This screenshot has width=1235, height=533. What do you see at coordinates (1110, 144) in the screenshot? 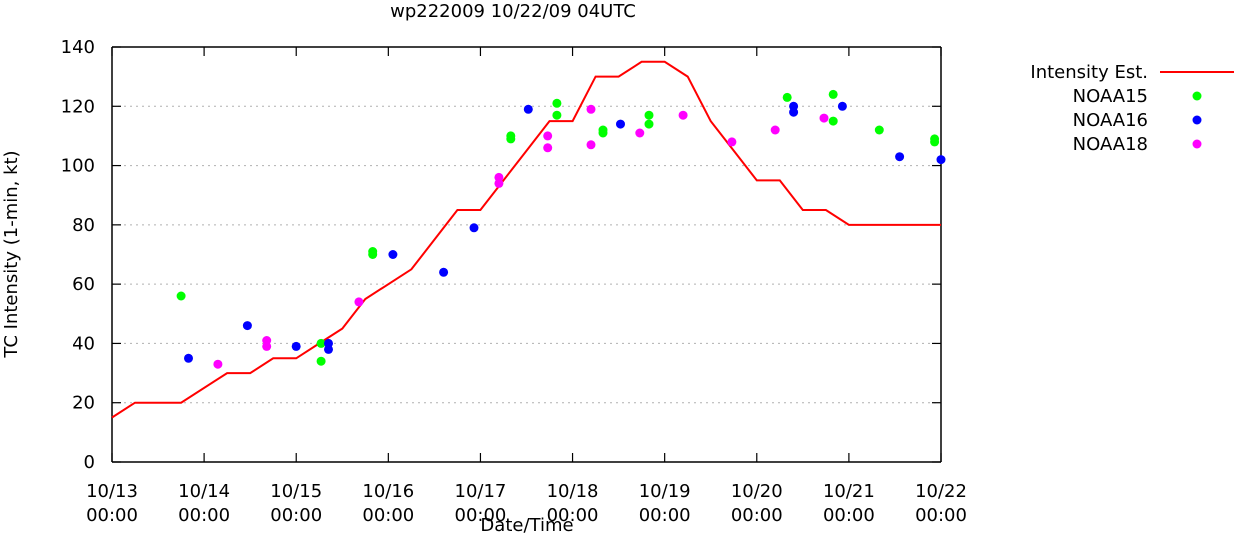
I see `legend-label: NOAA18` at bounding box center [1110, 144].